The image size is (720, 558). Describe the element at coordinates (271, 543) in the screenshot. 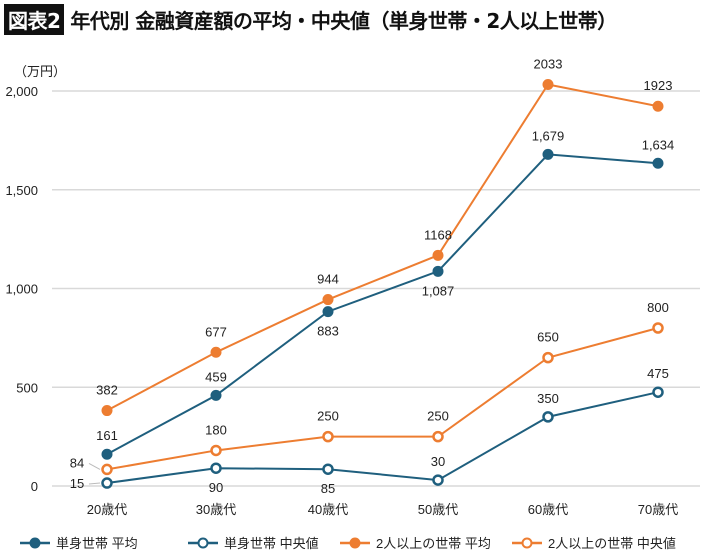

I see `legend-label: 単身世帯 中央値` at that location.